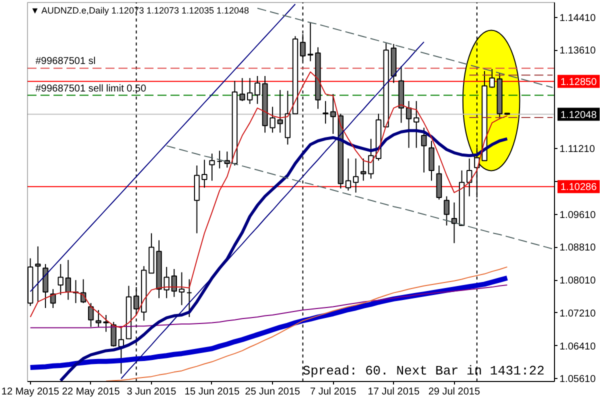 The image size is (600, 400). I want to click on y-tick-label: 1.11210, so click(578, 150).